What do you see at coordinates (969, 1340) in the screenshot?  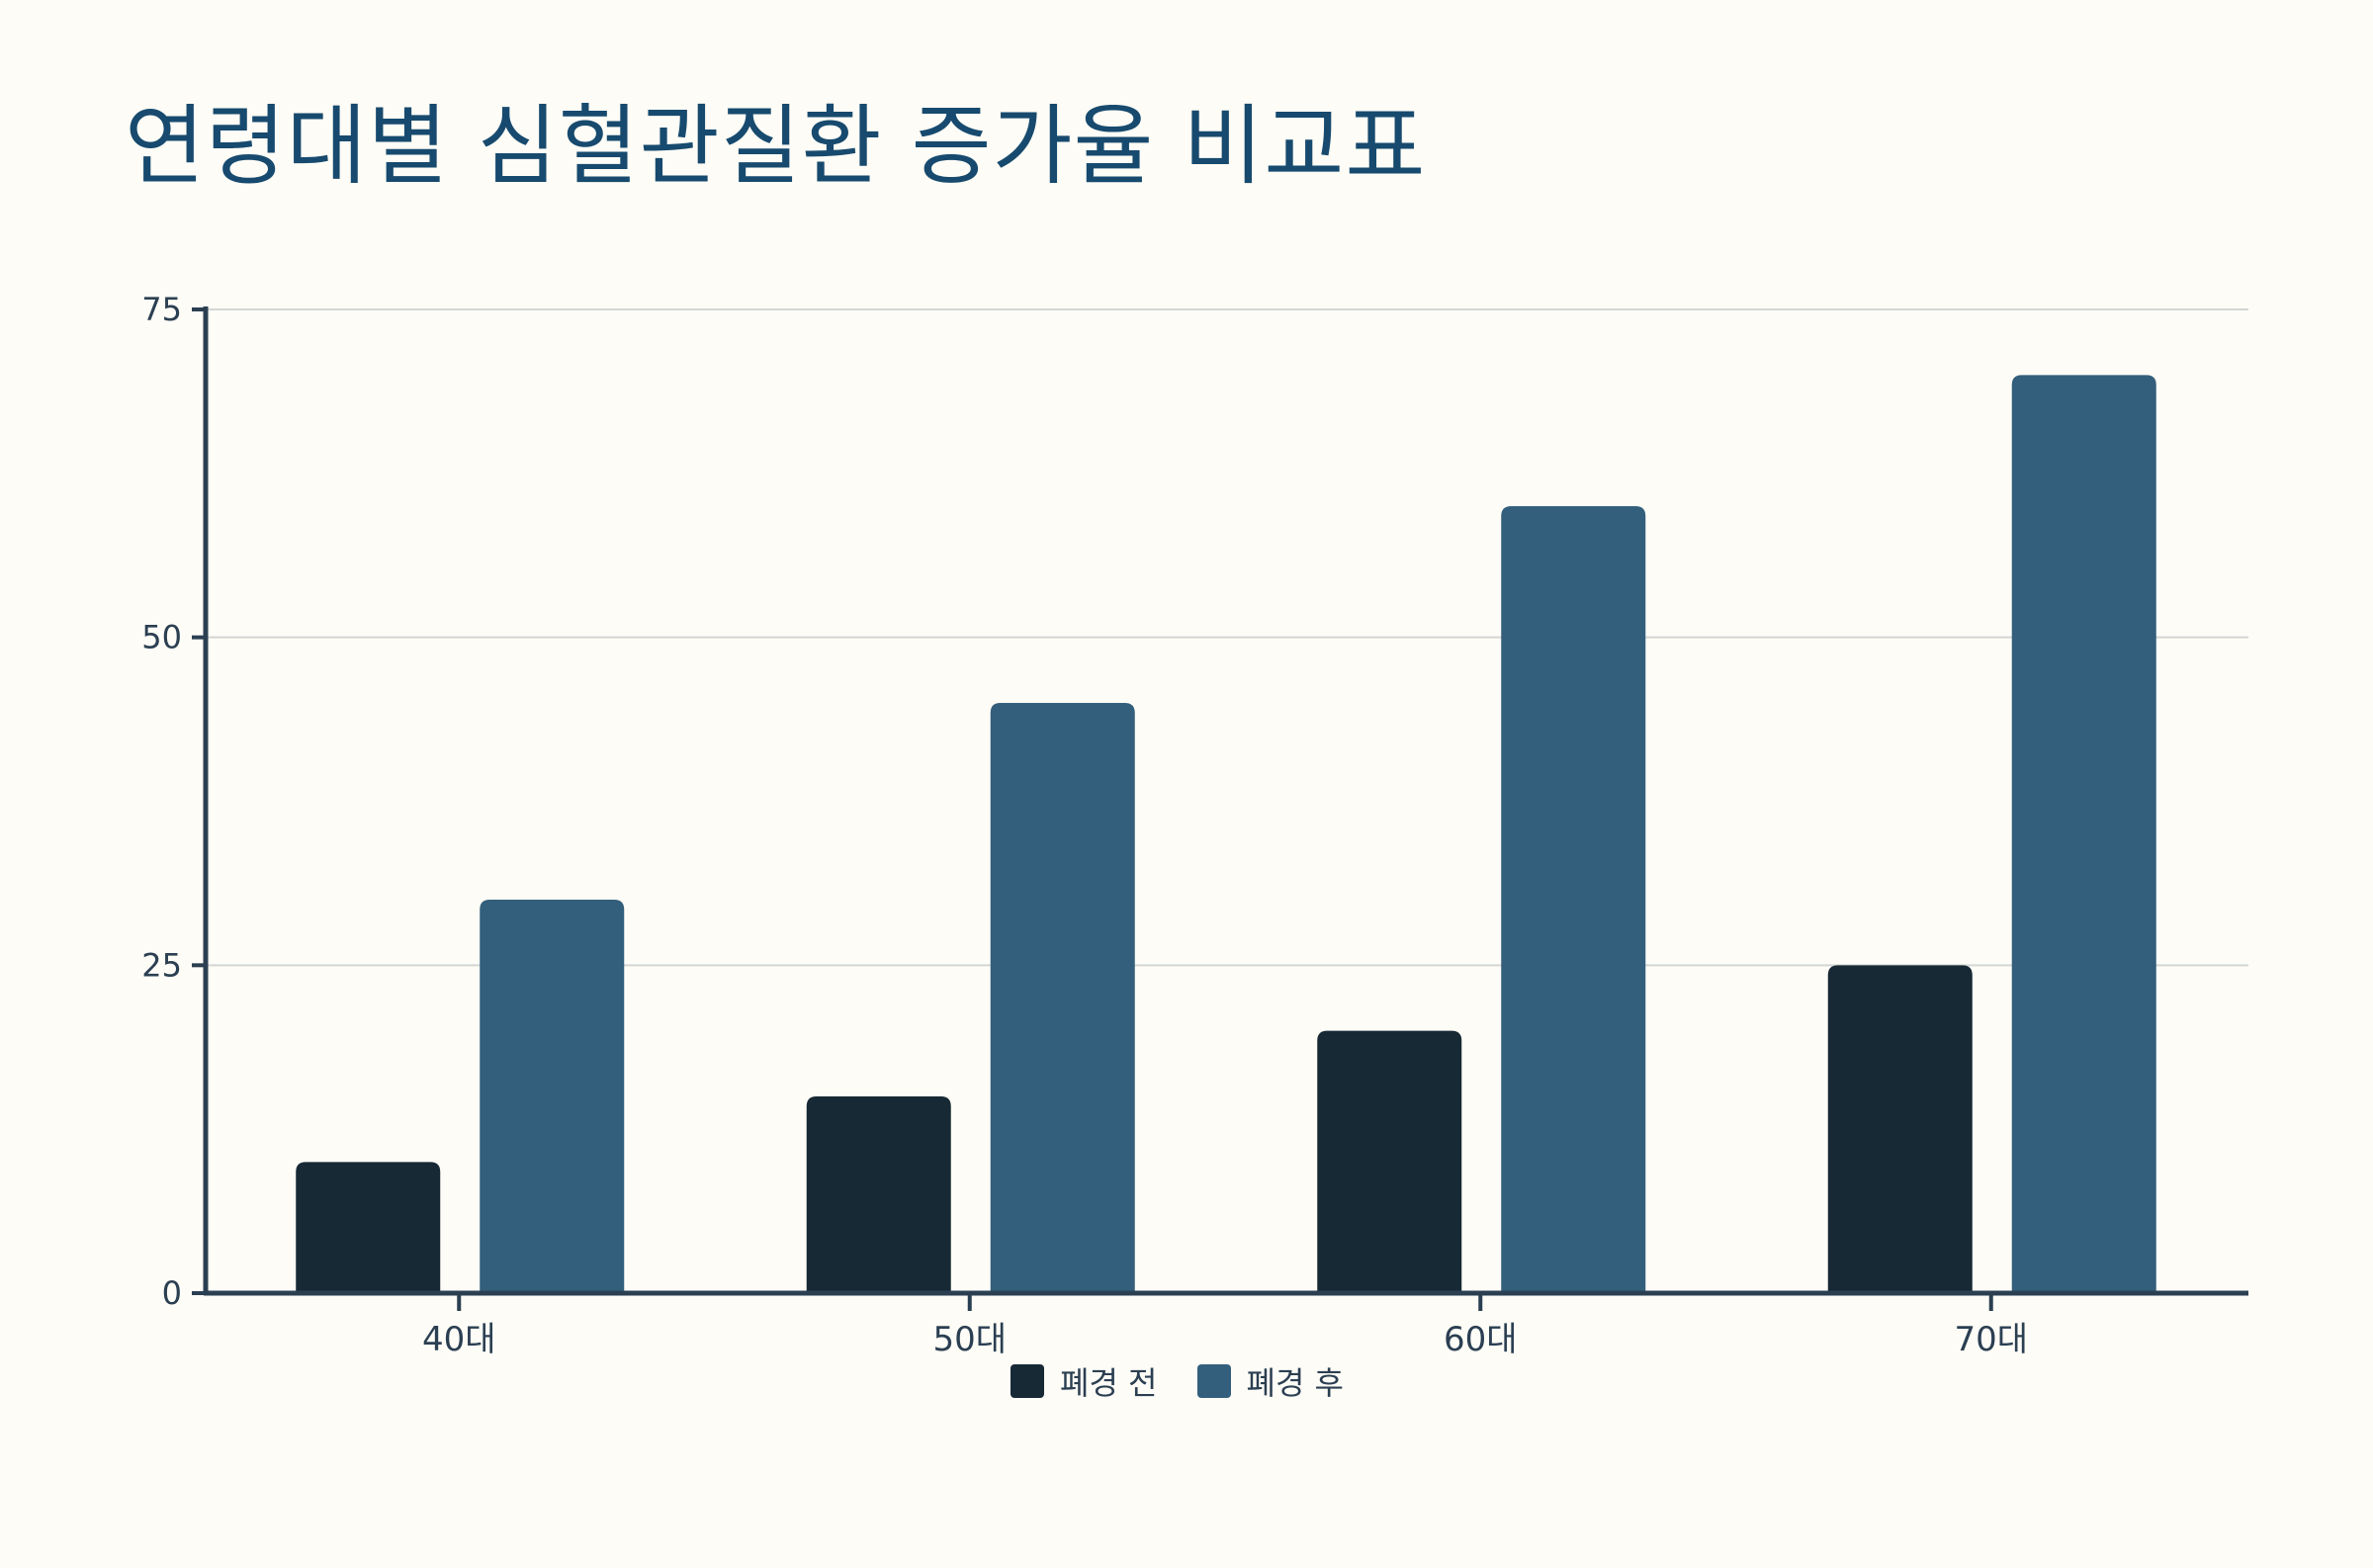 I see `x-tick-label-50s: 50대` at bounding box center [969, 1340].